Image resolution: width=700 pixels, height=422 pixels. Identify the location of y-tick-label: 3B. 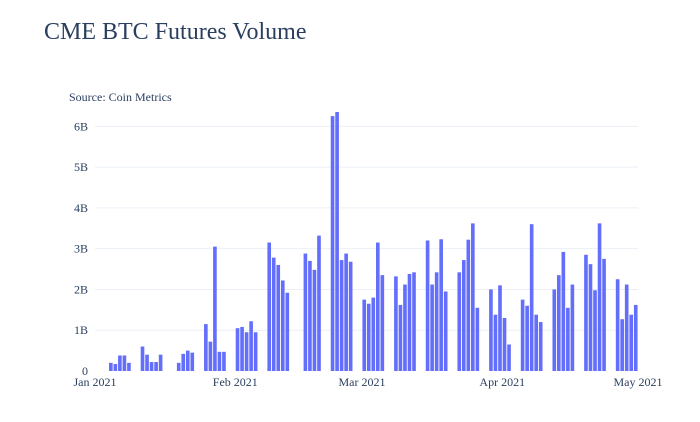
(81, 249).